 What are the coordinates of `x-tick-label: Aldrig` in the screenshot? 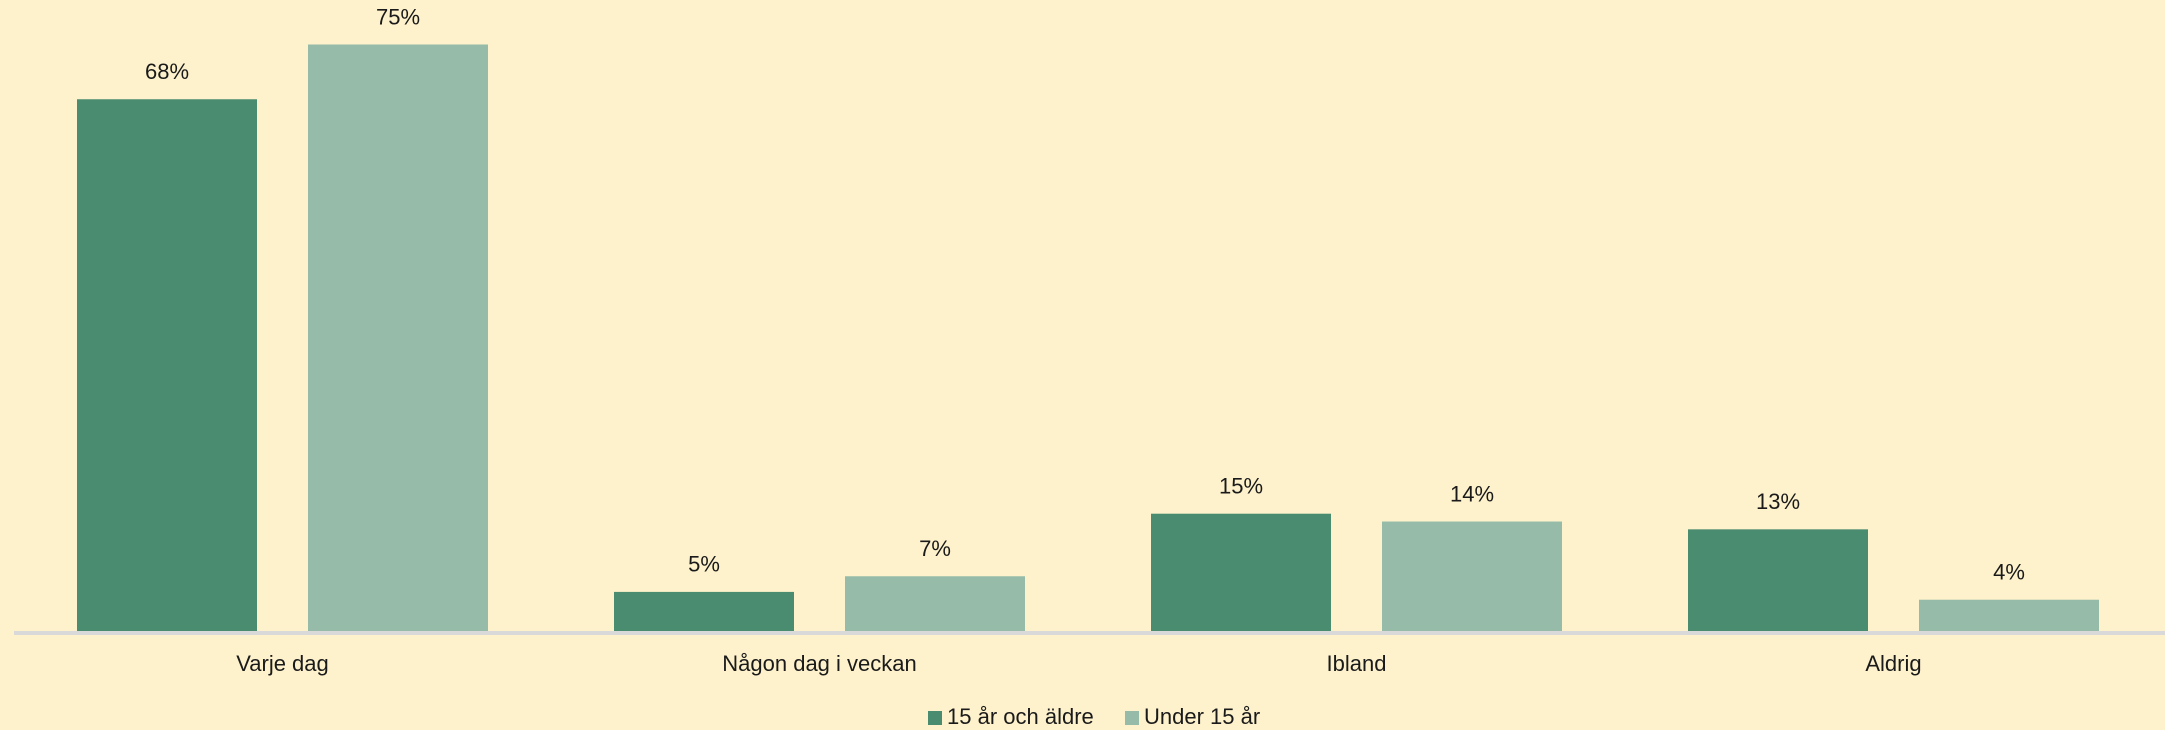 It's located at (1893, 663).